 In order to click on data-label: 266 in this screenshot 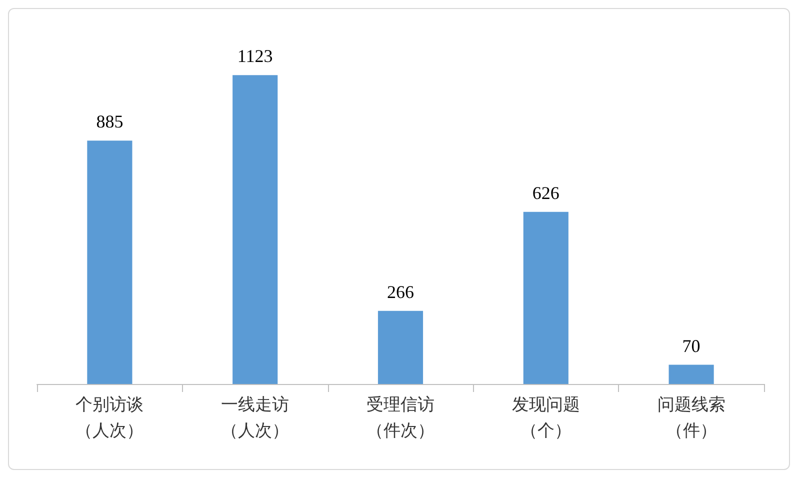, I will do `click(400, 292)`.